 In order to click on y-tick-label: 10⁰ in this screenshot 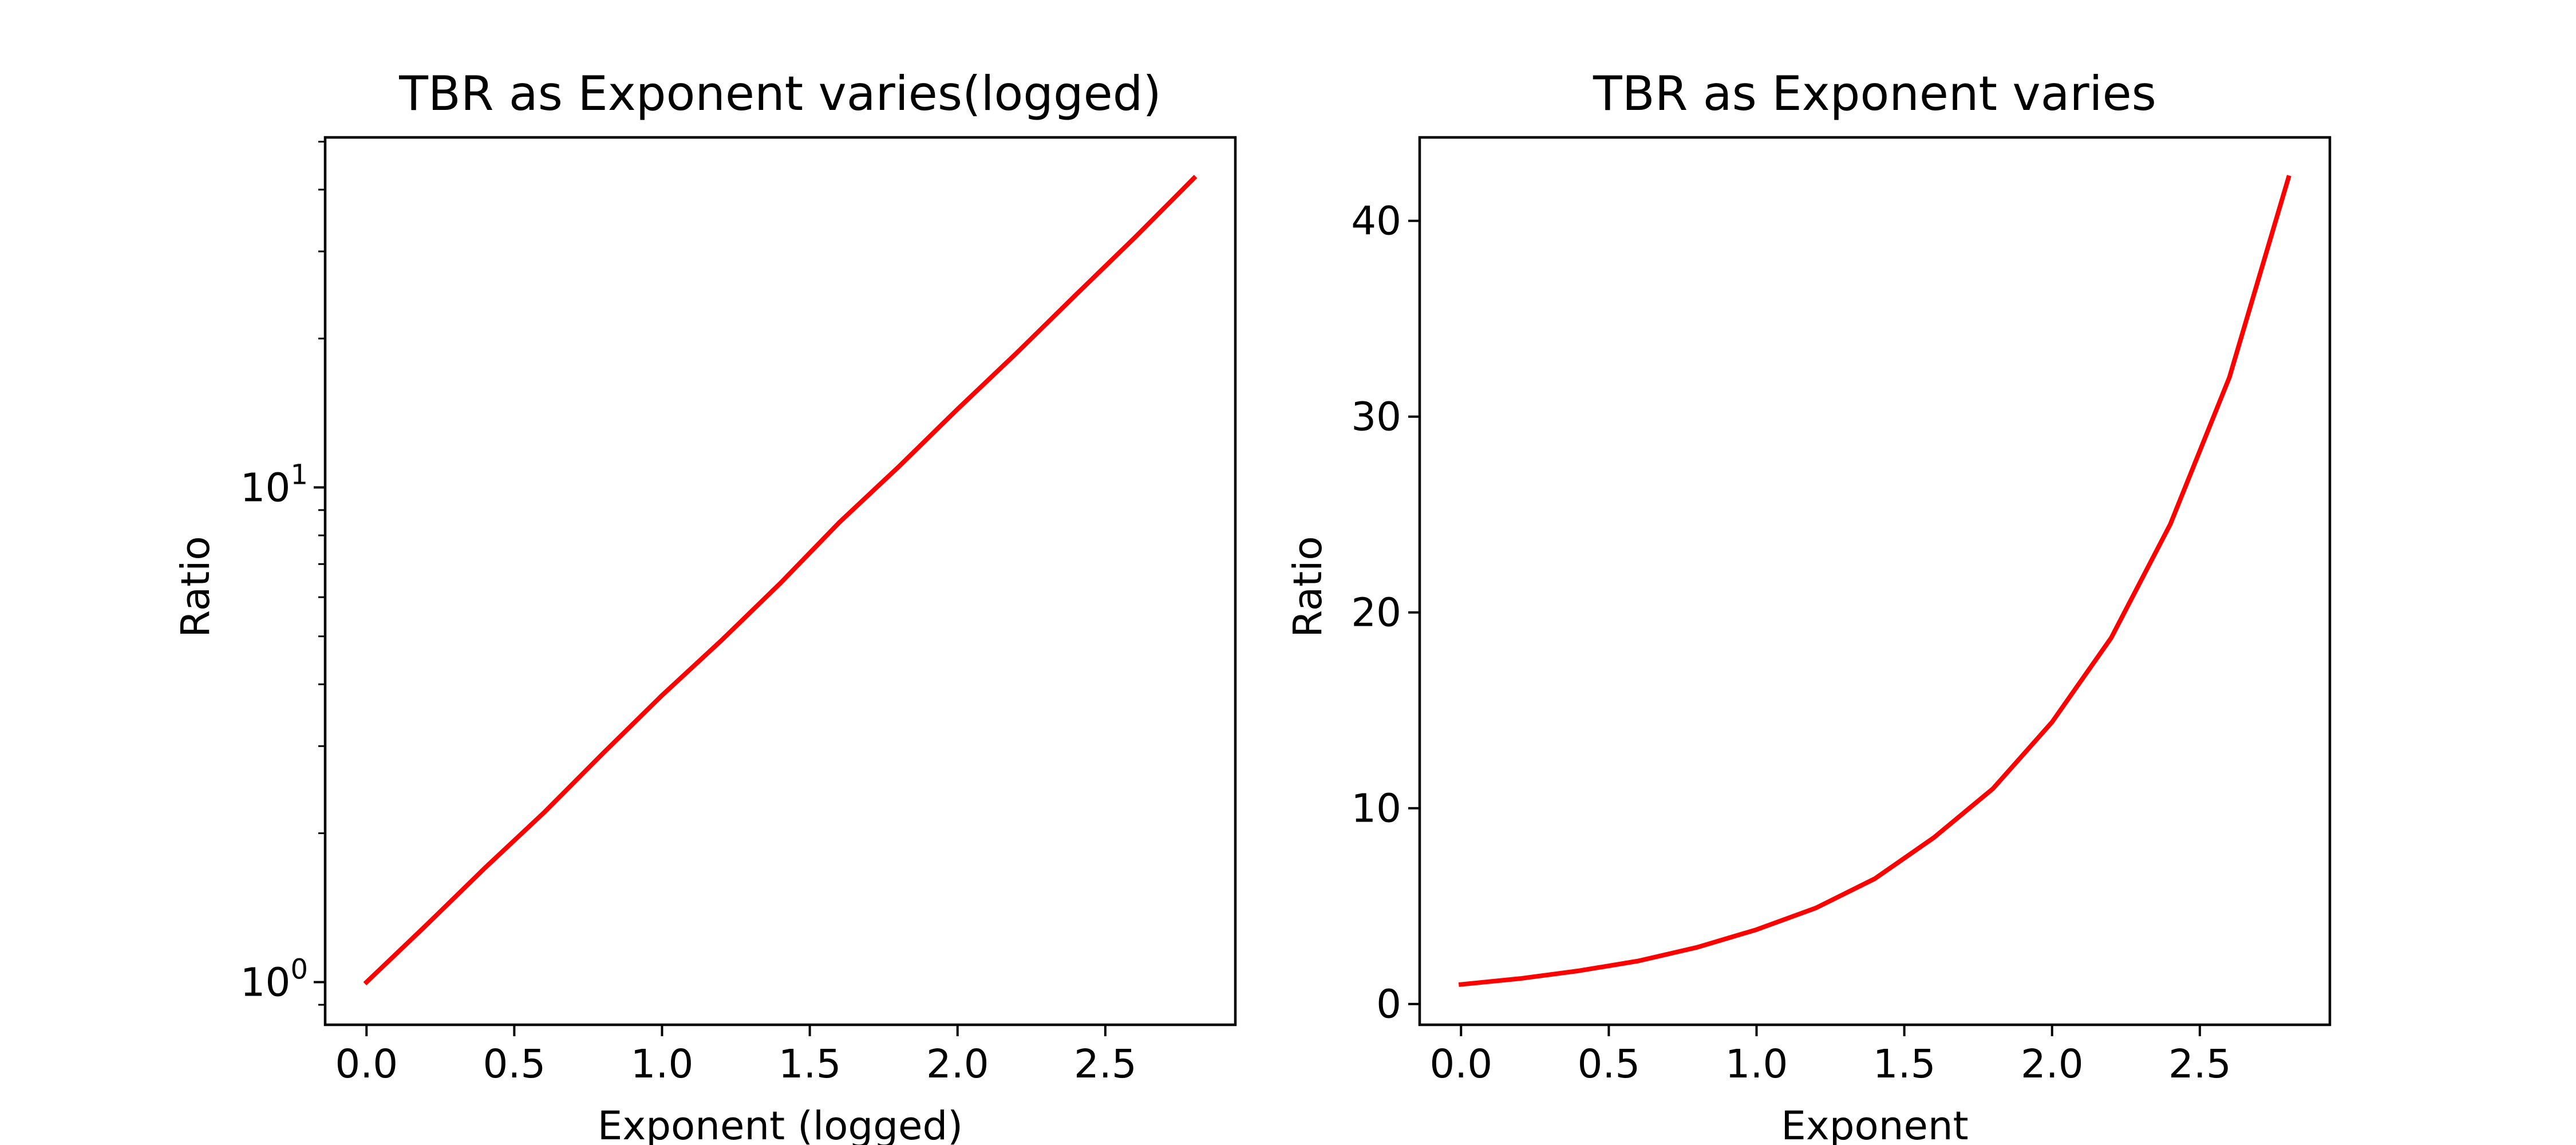, I will do `click(274, 980)`.